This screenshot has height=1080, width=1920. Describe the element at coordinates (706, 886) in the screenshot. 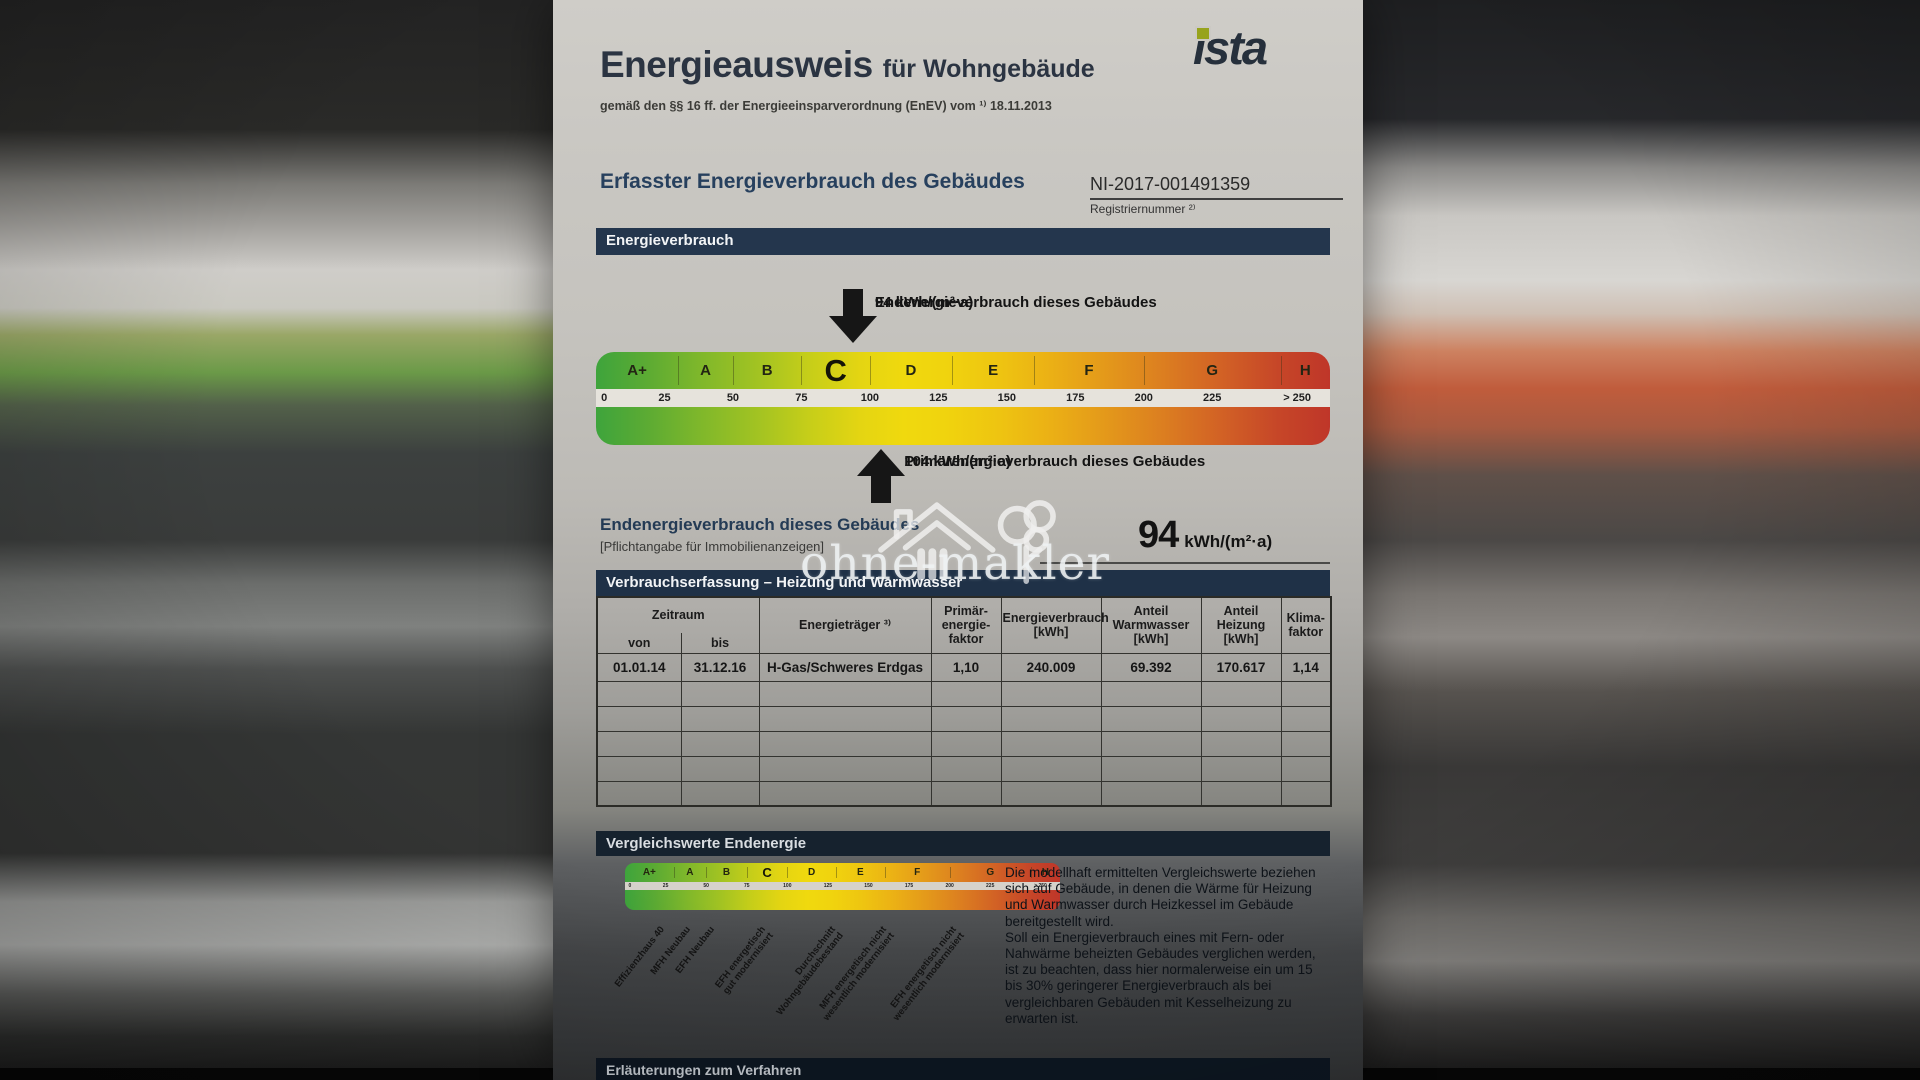

I see `scale-tick-50: 50` at that location.